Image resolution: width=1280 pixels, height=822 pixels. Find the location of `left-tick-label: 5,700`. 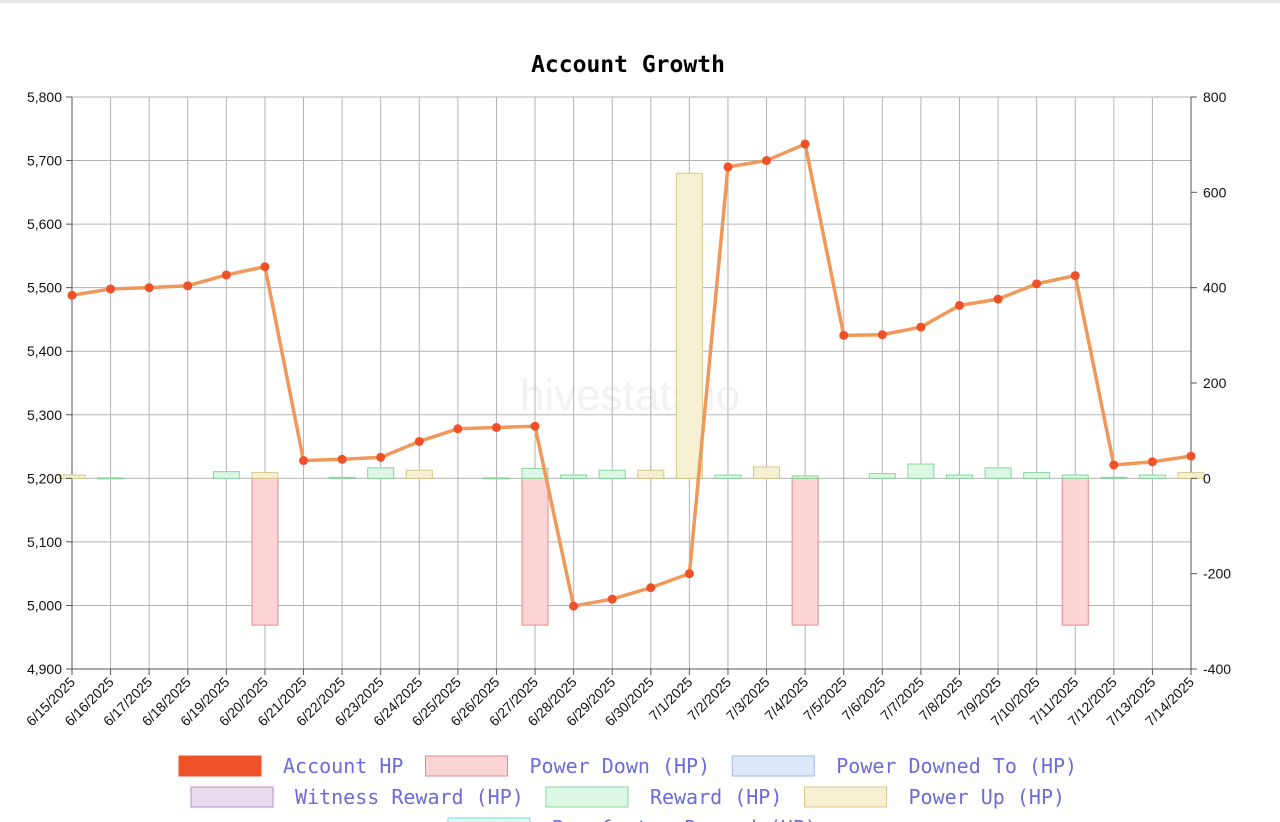

left-tick-label: 5,700 is located at coordinates (44, 161).